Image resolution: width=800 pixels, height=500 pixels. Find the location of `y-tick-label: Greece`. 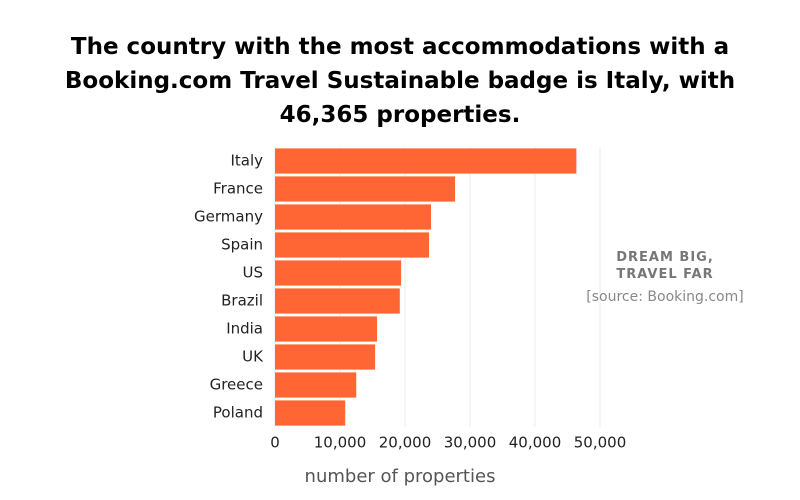

y-tick-label: Greece is located at coordinates (236, 385).